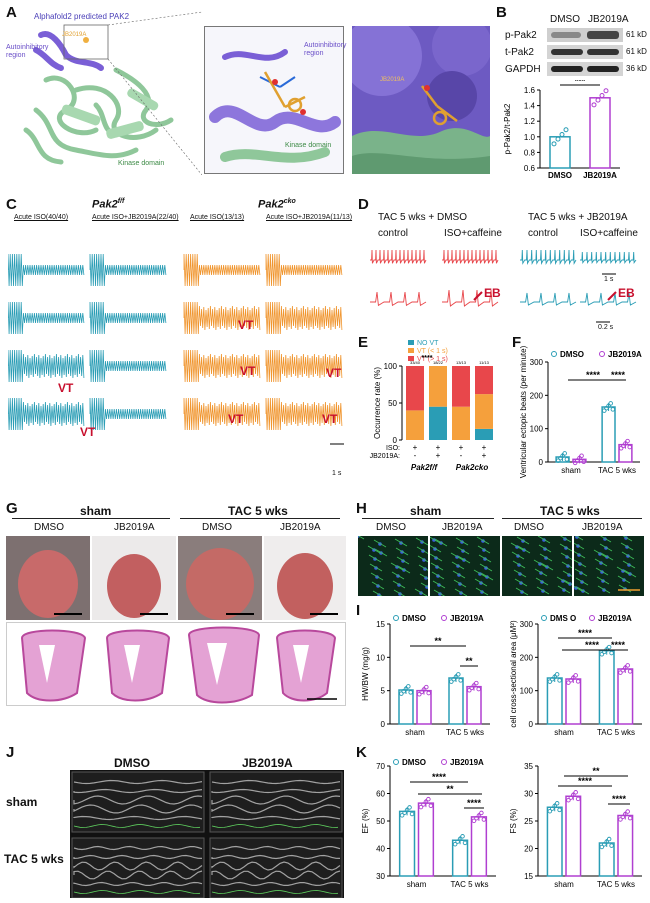  Describe the element at coordinates (361, 508) in the screenshot. I see `panel-label-h: H` at that location.